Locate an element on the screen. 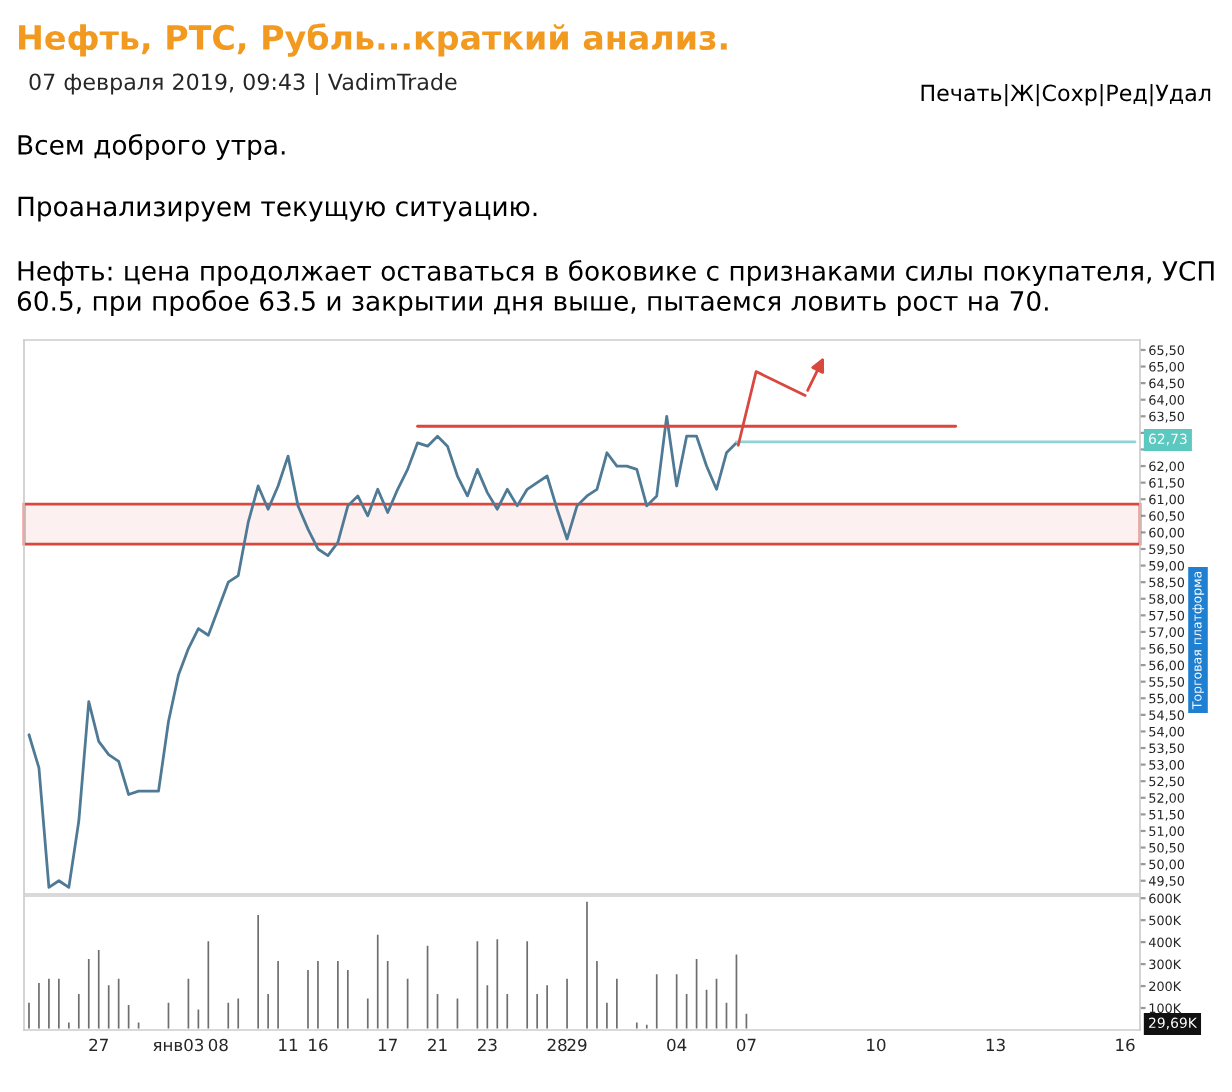  chart-subtitle: 07 февраля 2019, 09:43 | VadimTrade is located at coordinates (243, 84).